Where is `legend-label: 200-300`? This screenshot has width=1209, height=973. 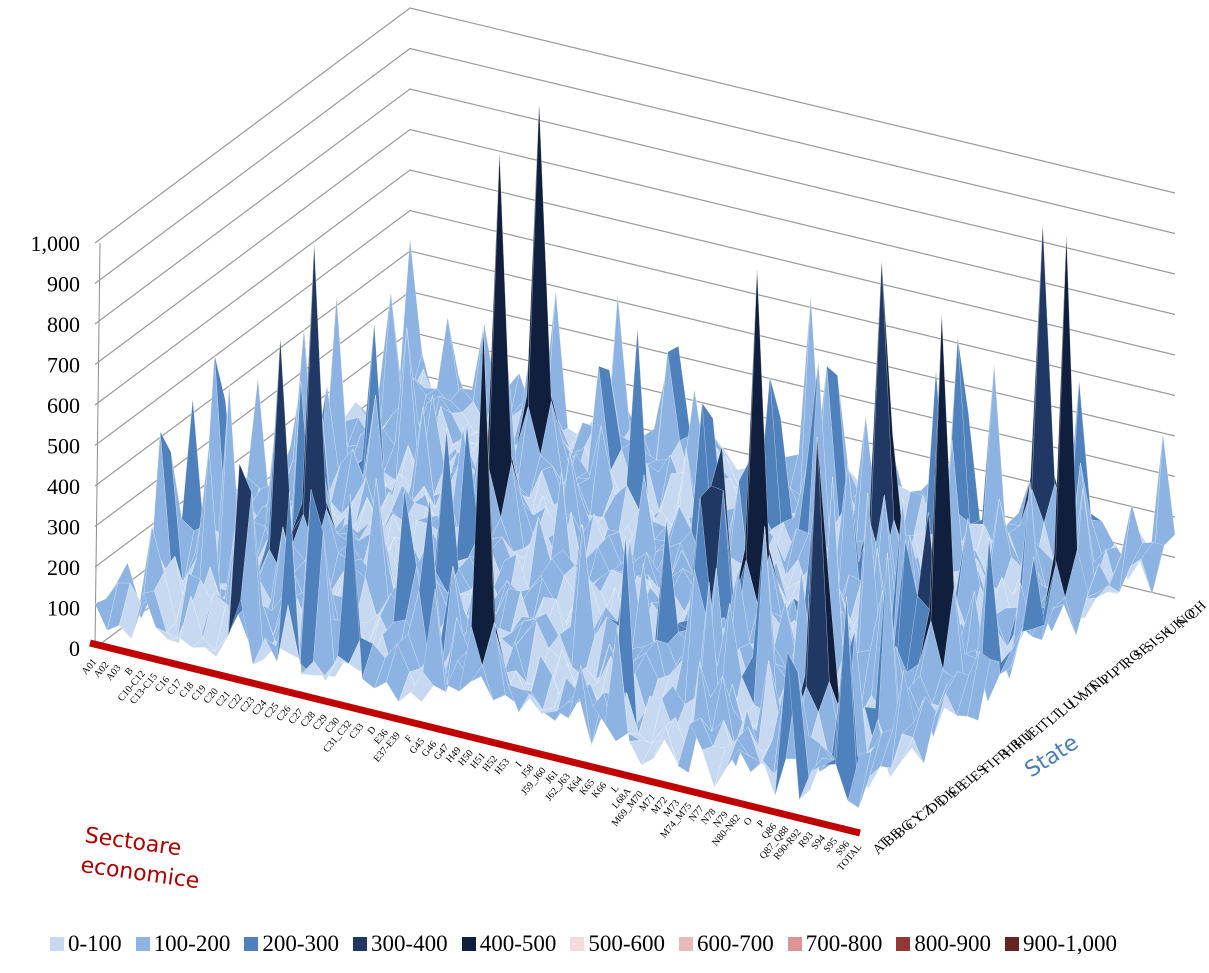
legend-label: 200-300 is located at coordinates (301, 943).